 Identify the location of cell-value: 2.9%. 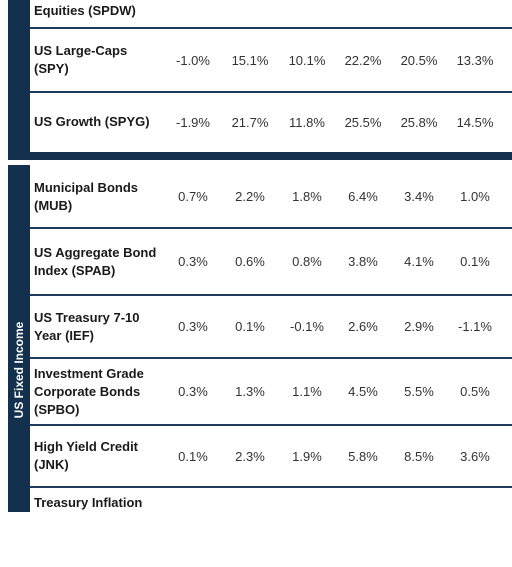
(419, 326).